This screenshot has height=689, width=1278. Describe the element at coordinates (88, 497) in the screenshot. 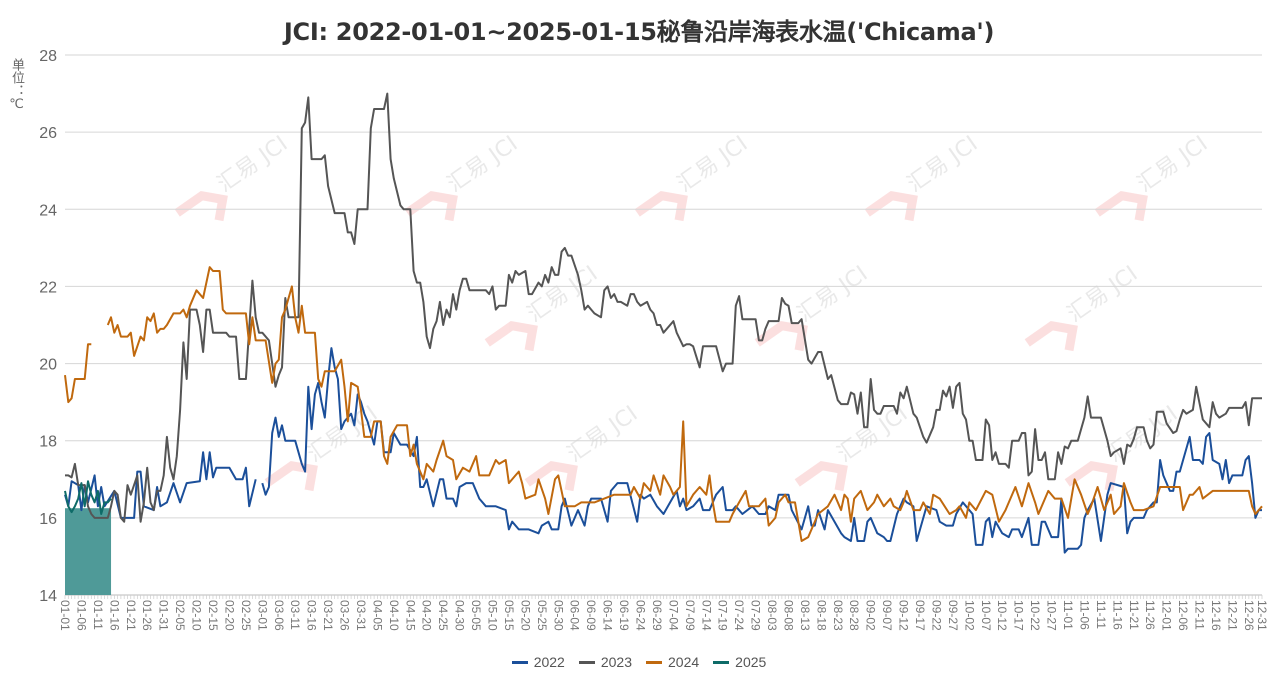

I see `series-line-2025` at that location.